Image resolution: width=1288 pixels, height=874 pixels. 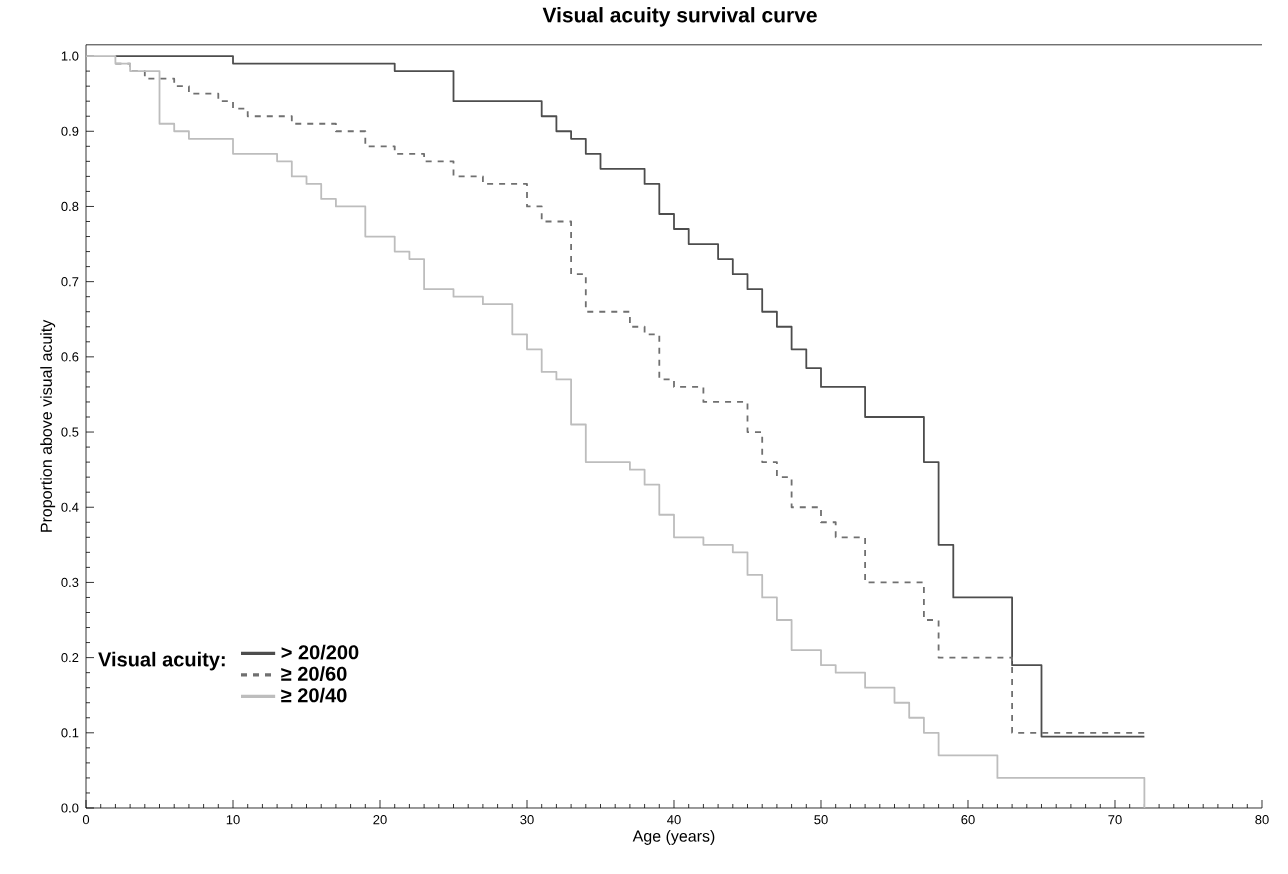 What do you see at coordinates (314, 695) in the screenshot?
I see `legend-label: ≥ 20/40` at bounding box center [314, 695].